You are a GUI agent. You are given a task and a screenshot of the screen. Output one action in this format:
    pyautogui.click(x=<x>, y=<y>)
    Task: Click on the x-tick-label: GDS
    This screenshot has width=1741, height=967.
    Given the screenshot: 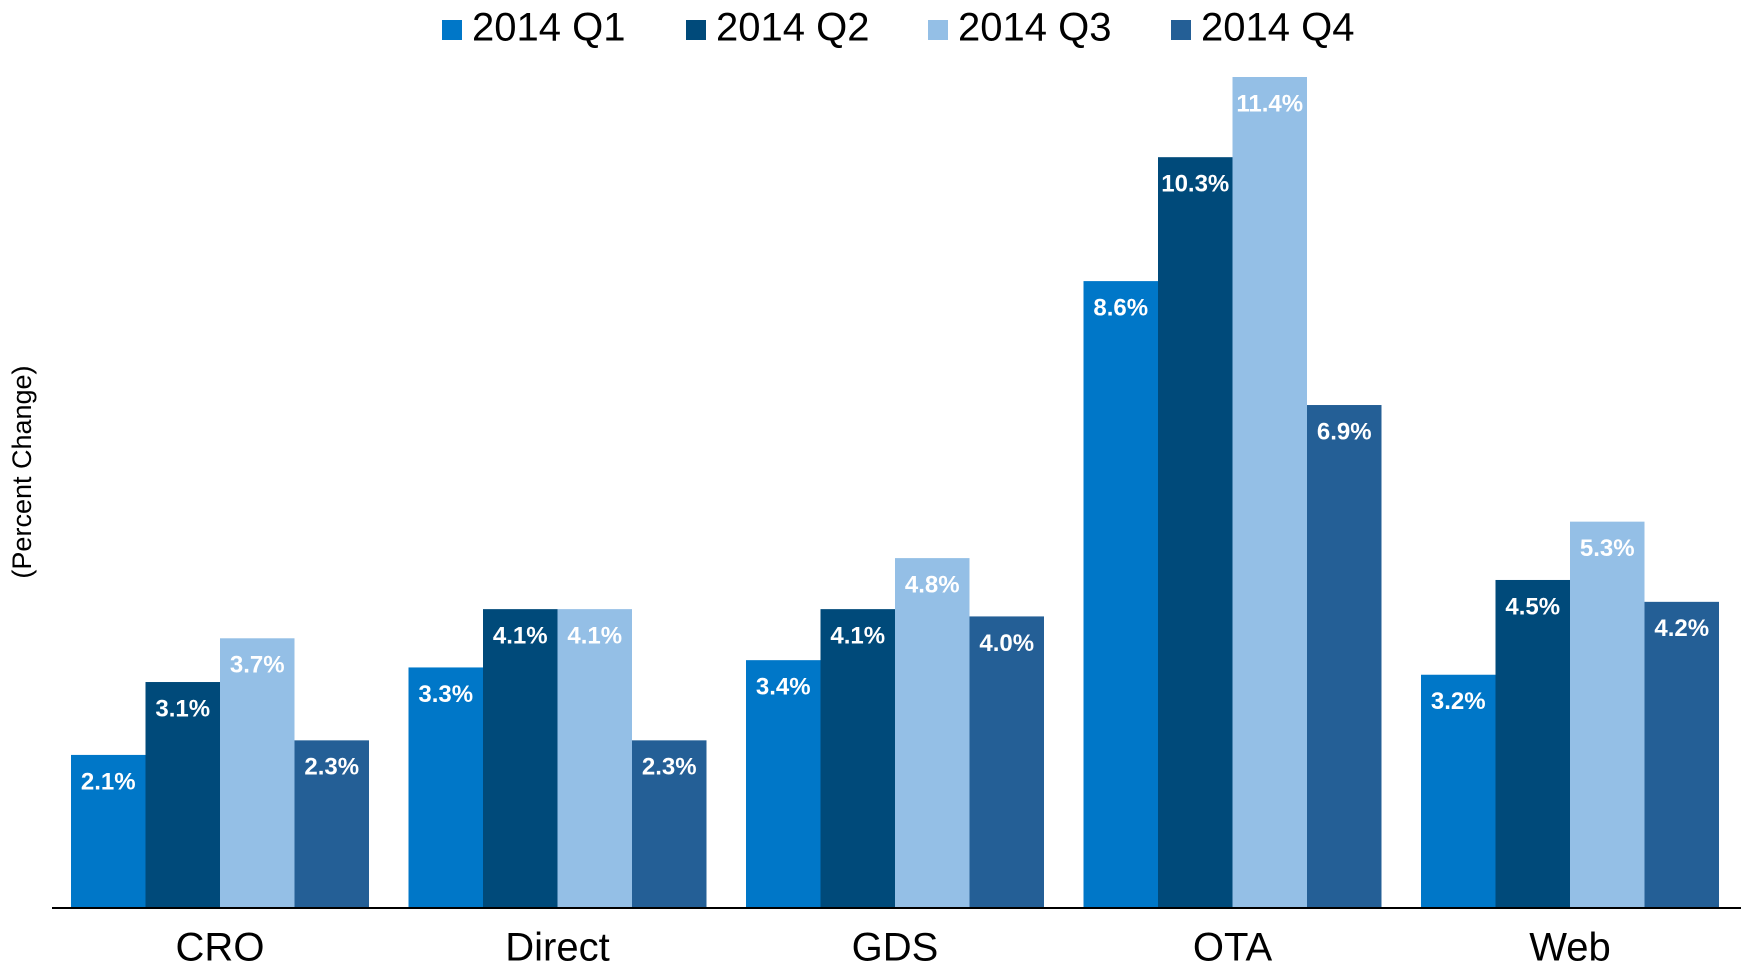 What is the action you would take?
    pyautogui.click(x=895, y=946)
    